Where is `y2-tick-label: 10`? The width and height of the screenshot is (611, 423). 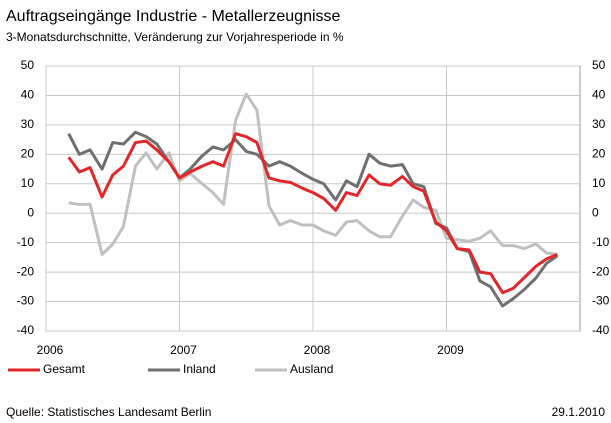
y2-tick-label: 10 is located at coordinates (599, 183).